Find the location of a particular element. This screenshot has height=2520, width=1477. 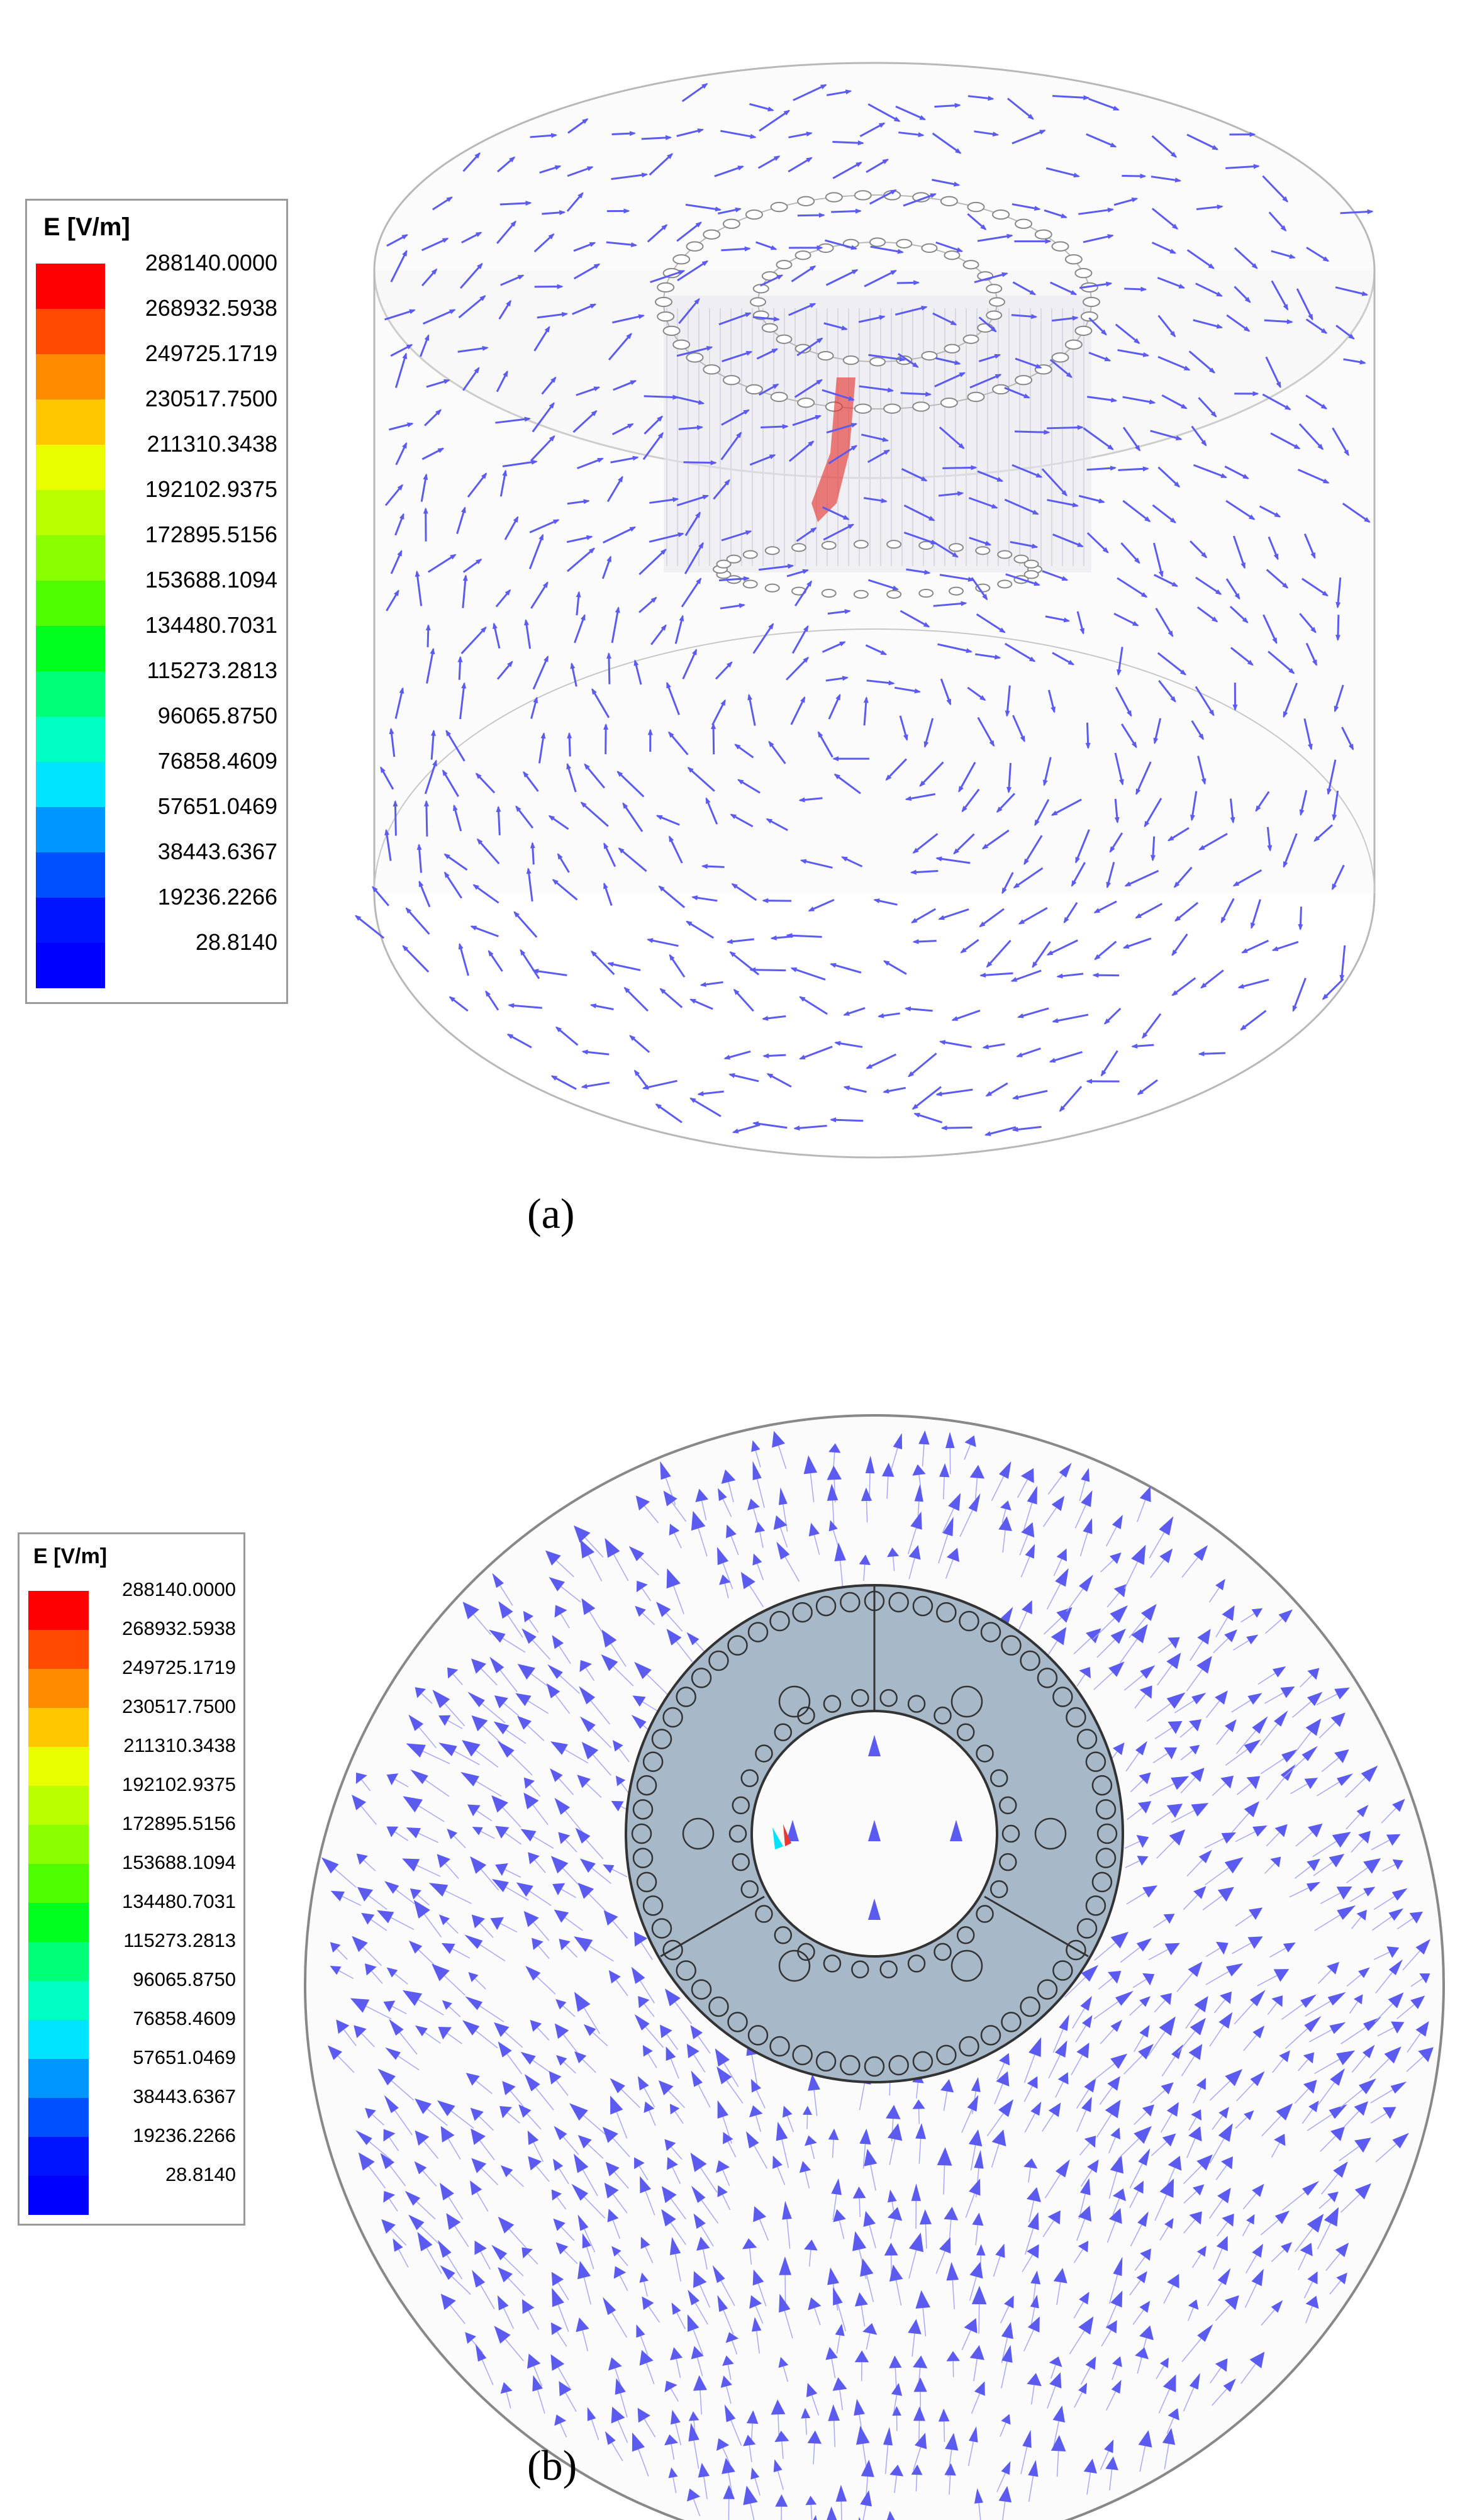

legend-value: 115273.2813 is located at coordinates (179, 1940).